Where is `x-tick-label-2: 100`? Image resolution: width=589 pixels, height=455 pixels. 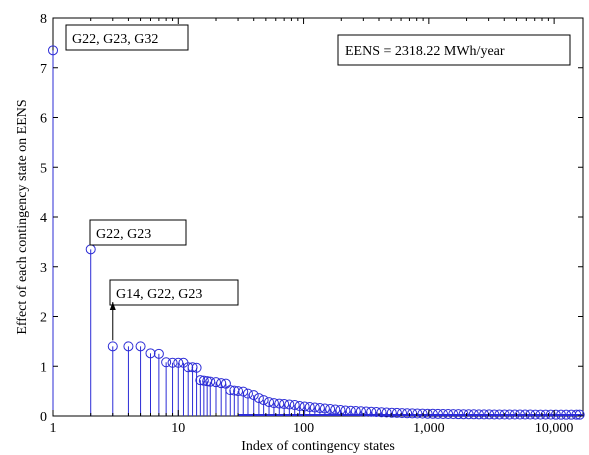 x-tick-label-2: 100 is located at coordinates (303, 428).